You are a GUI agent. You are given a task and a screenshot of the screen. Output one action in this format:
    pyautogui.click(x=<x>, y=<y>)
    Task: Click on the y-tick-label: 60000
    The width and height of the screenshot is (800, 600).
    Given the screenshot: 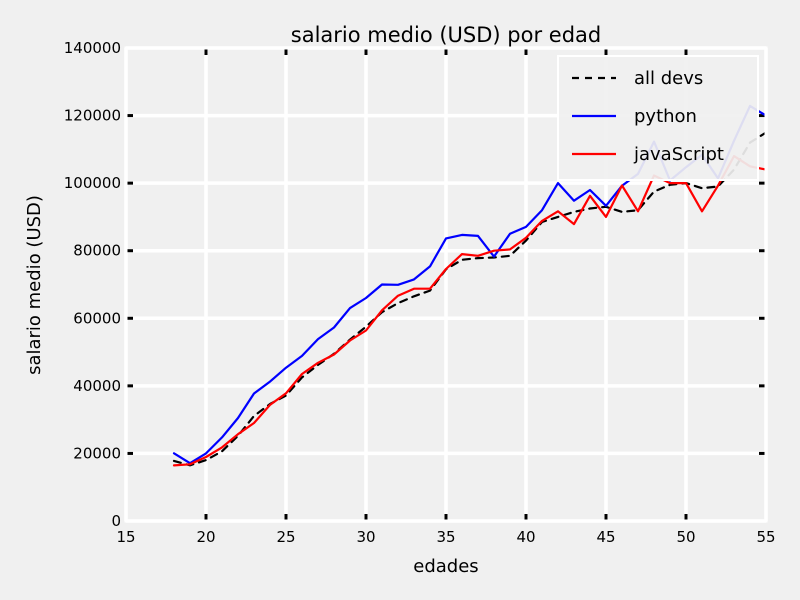 What is the action you would take?
    pyautogui.click(x=97, y=318)
    